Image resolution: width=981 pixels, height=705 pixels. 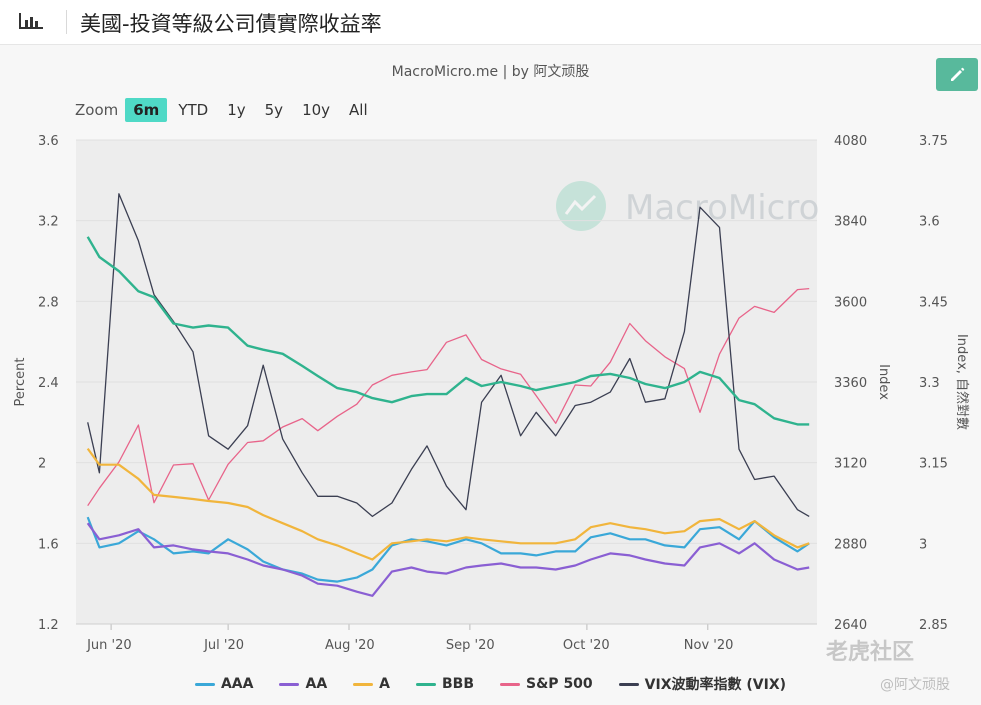 What do you see at coordinates (48, 625) in the screenshot?
I see `y-left-tick-label: 1.2` at bounding box center [48, 625].